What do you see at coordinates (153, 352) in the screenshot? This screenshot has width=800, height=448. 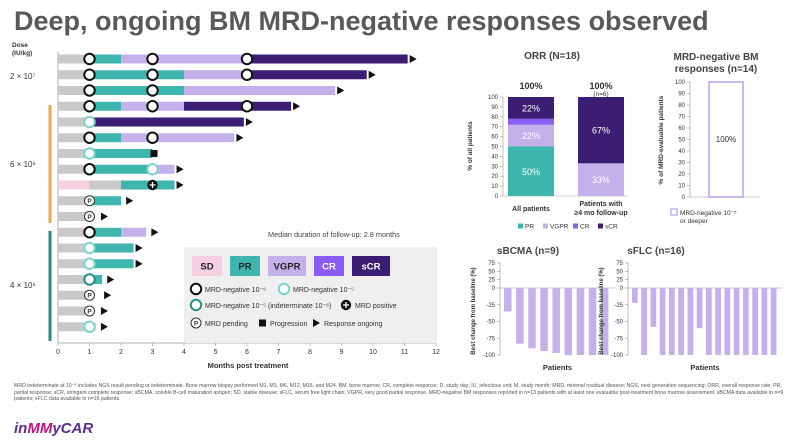 I see `swimmer-x-tick-label: 3` at bounding box center [153, 352].